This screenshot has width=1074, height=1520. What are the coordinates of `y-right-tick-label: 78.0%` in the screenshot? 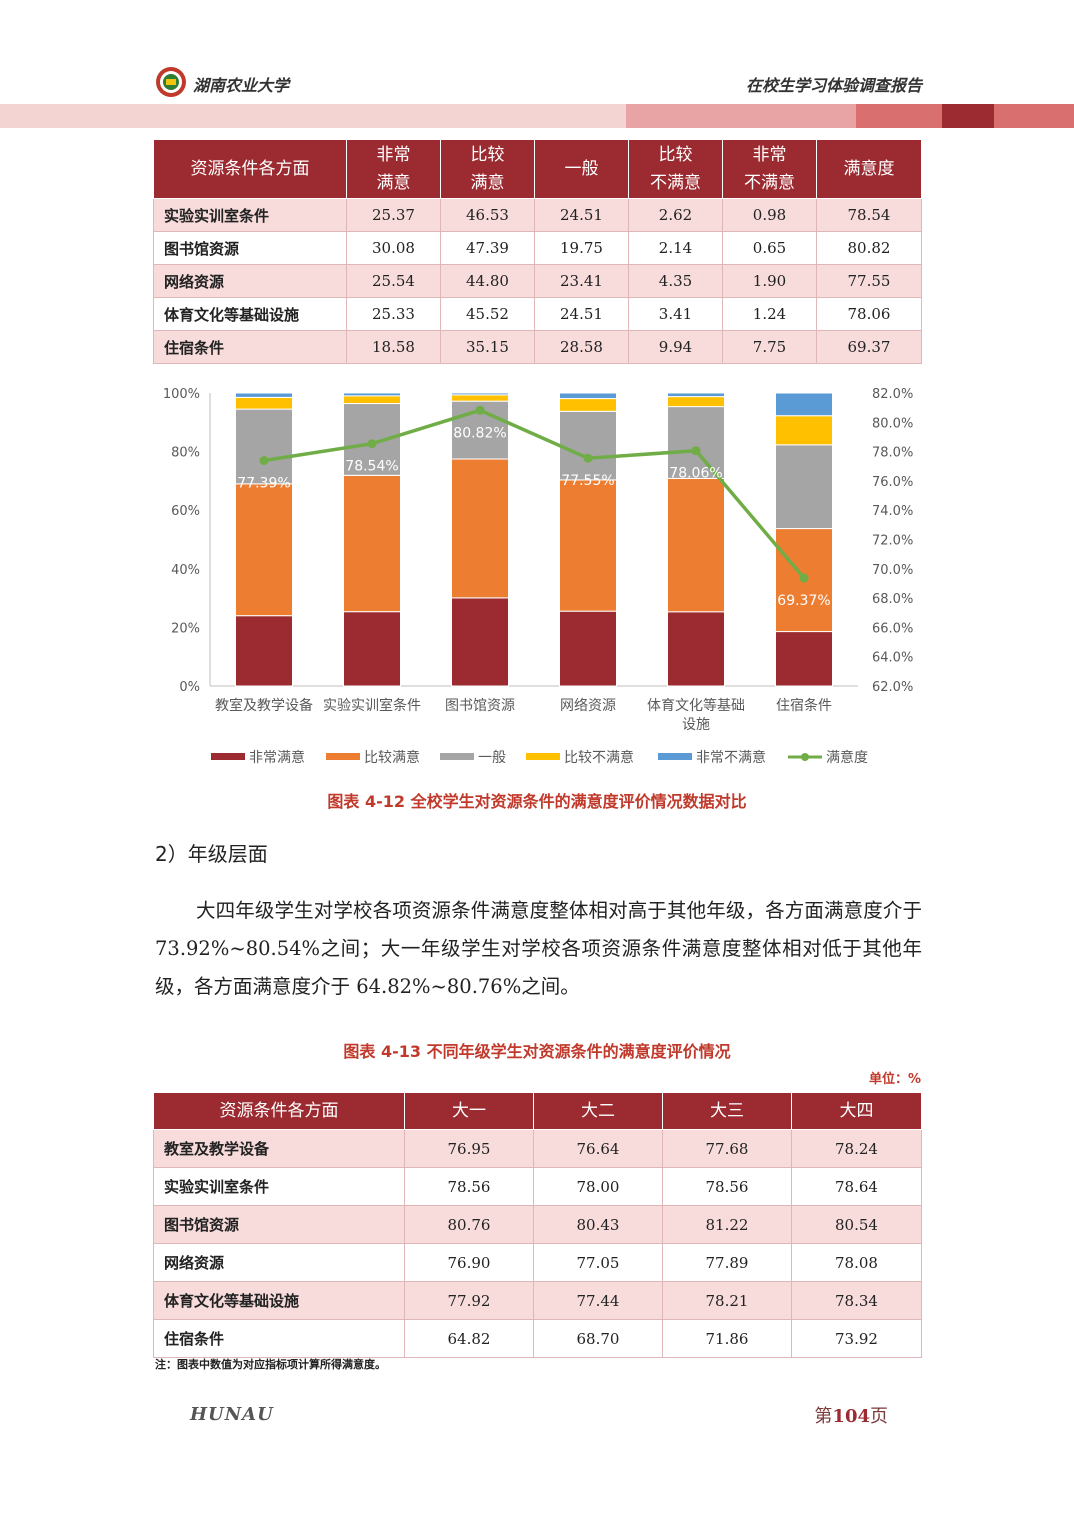 It's located at (892, 453).